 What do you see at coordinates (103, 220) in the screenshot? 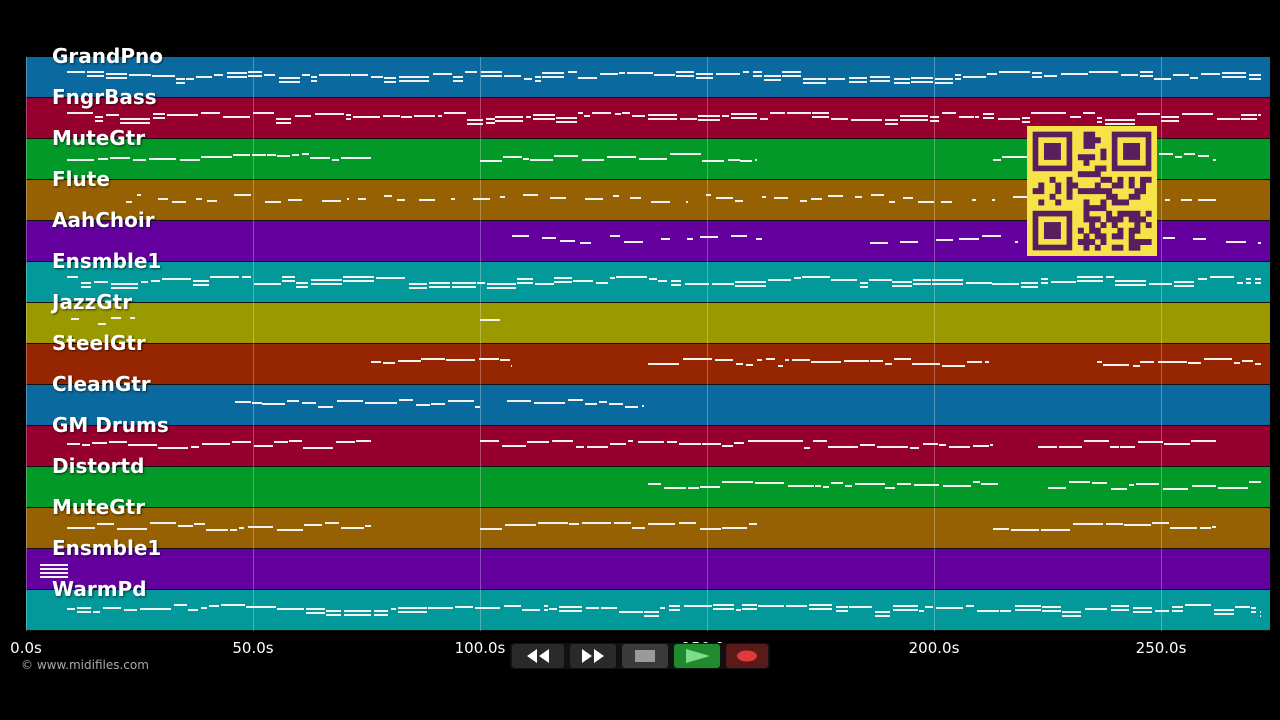
I see `track-label: AahChoir` at bounding box center [103, 220].